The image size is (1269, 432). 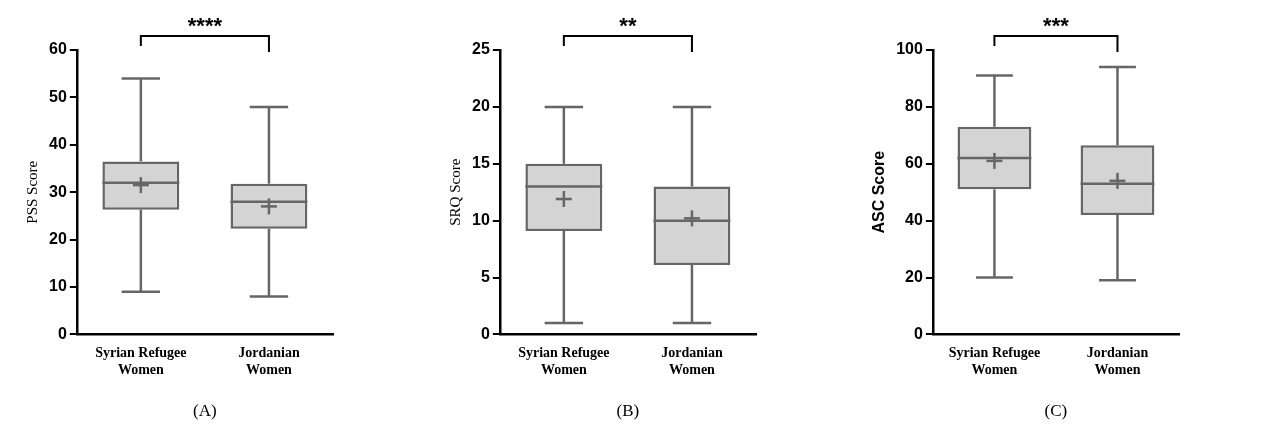 I want to click on y-tick-label: 15, so click(x=481, y=163).